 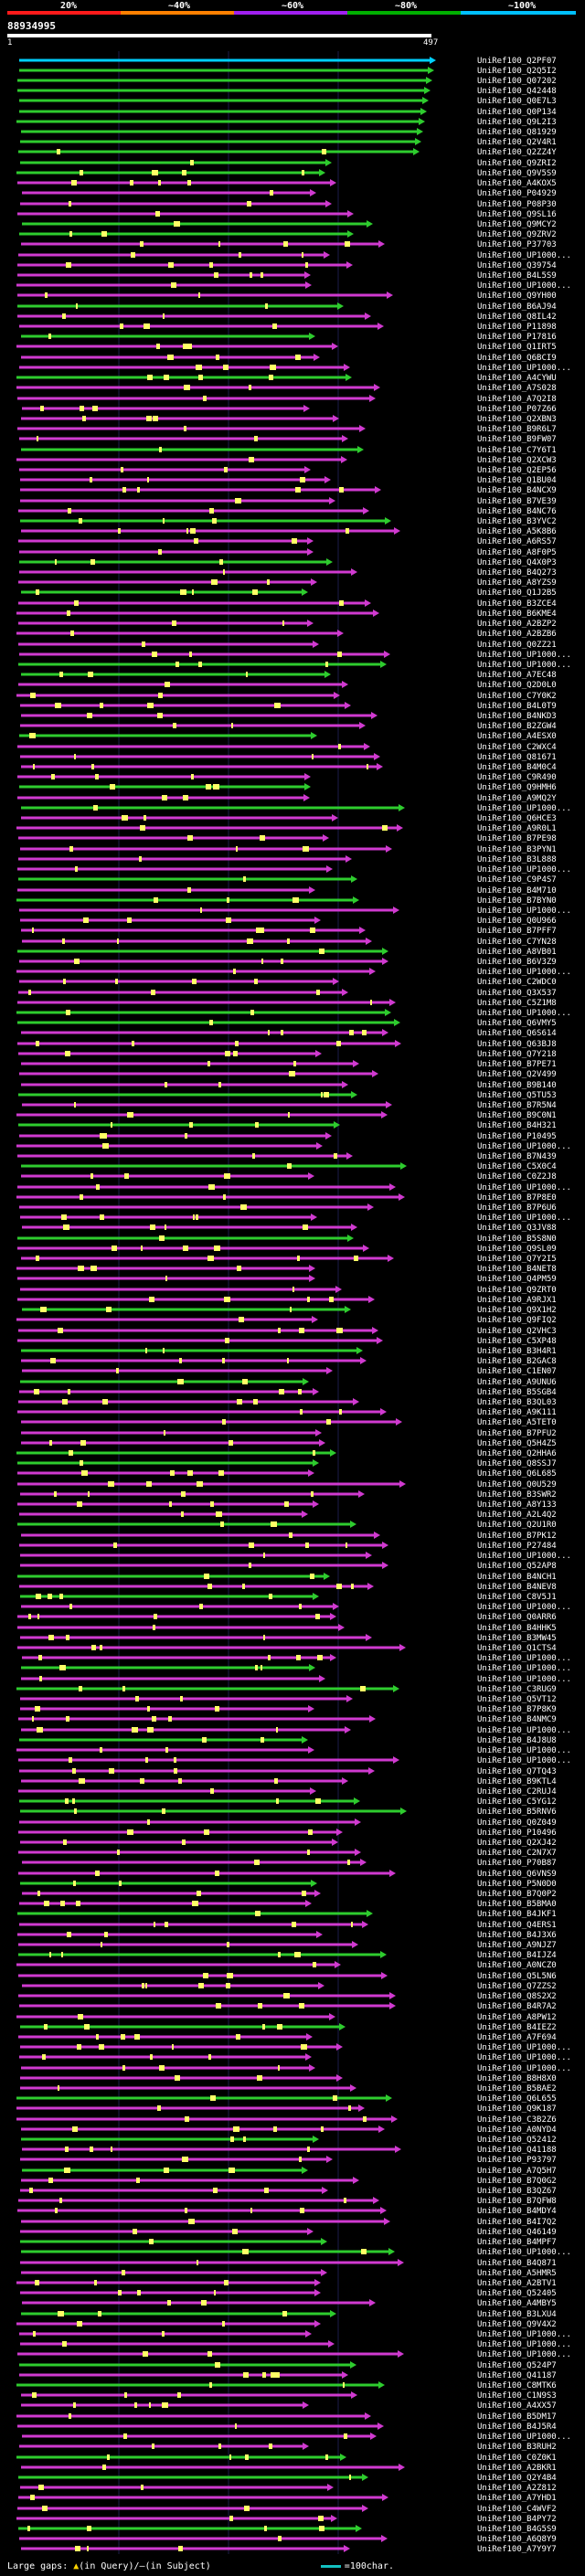 I want to click on hit-label: UniRef100_B4NCX9, so click(x=517, y=490).